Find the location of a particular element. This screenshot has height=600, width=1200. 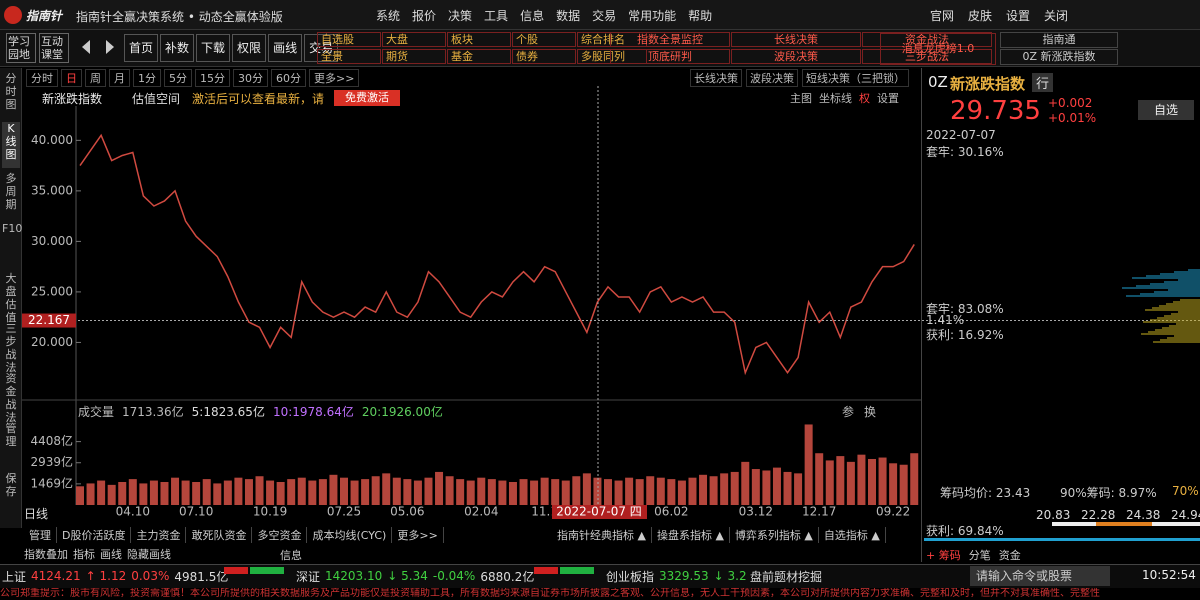

side-tab: 保存 is located at coordinates (11, 485).